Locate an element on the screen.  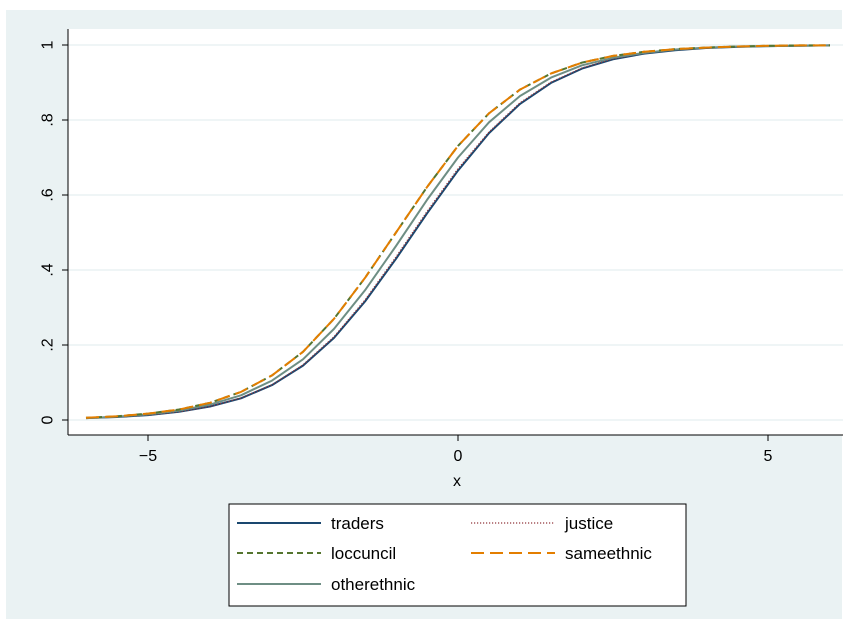
legend-label-otherethnic: otherethnic is located at coordinates (373, 584).